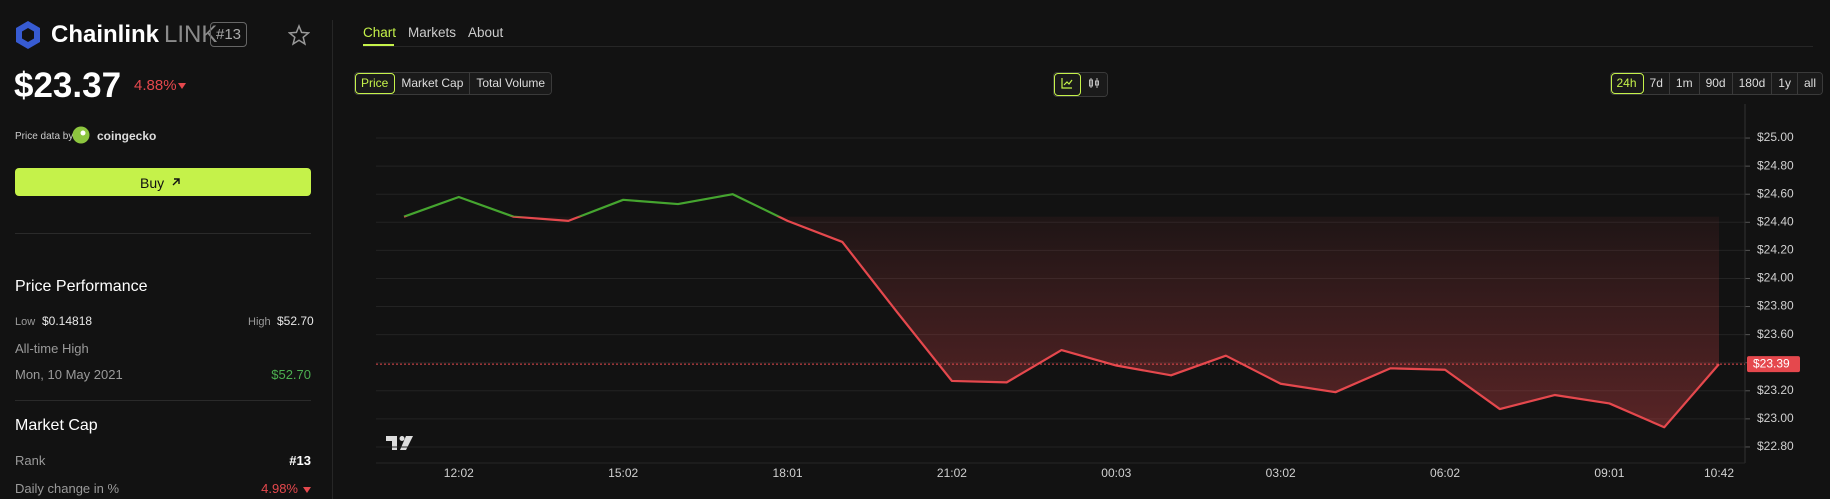 The image size is (1830, 499). Describe the element at coordinates (68, 85) in the screenshot. I see `price: $23.37` at that location.